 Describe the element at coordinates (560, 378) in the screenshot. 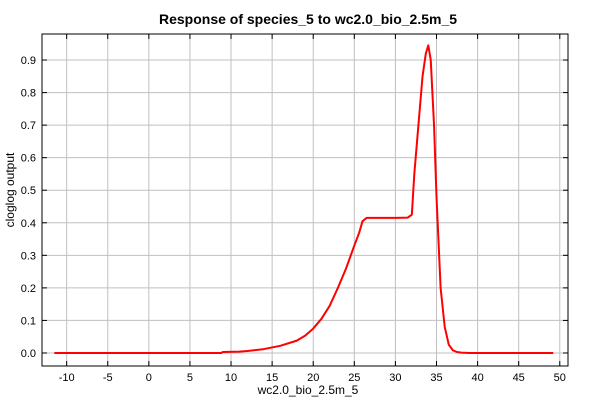

I see `x-tick-label: 50` at that location.